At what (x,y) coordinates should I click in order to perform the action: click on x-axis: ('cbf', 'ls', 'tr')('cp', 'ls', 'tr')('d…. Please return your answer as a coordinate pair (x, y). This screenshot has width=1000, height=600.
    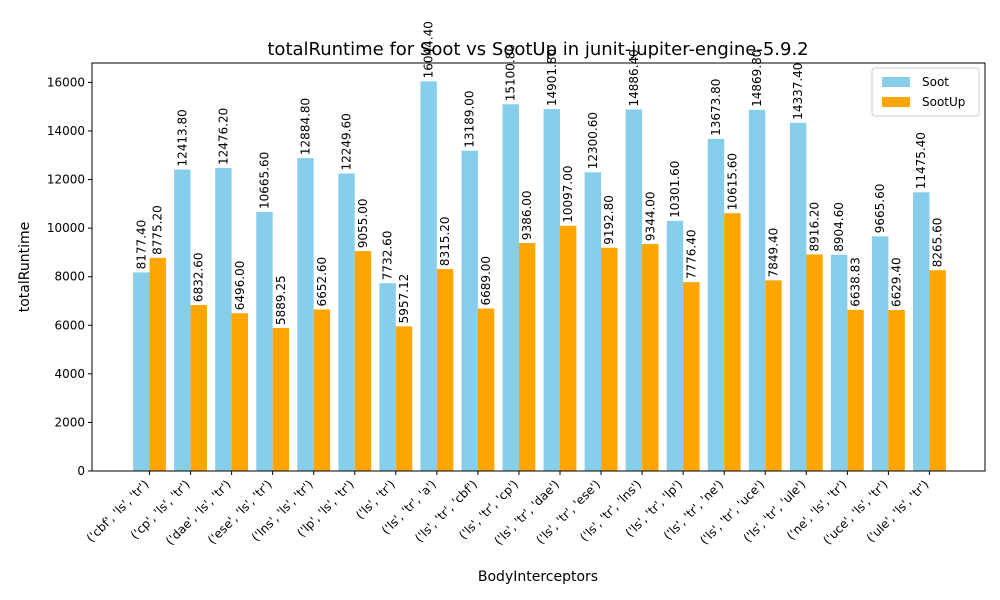
    Looking at the image, I should click on (508, 509).